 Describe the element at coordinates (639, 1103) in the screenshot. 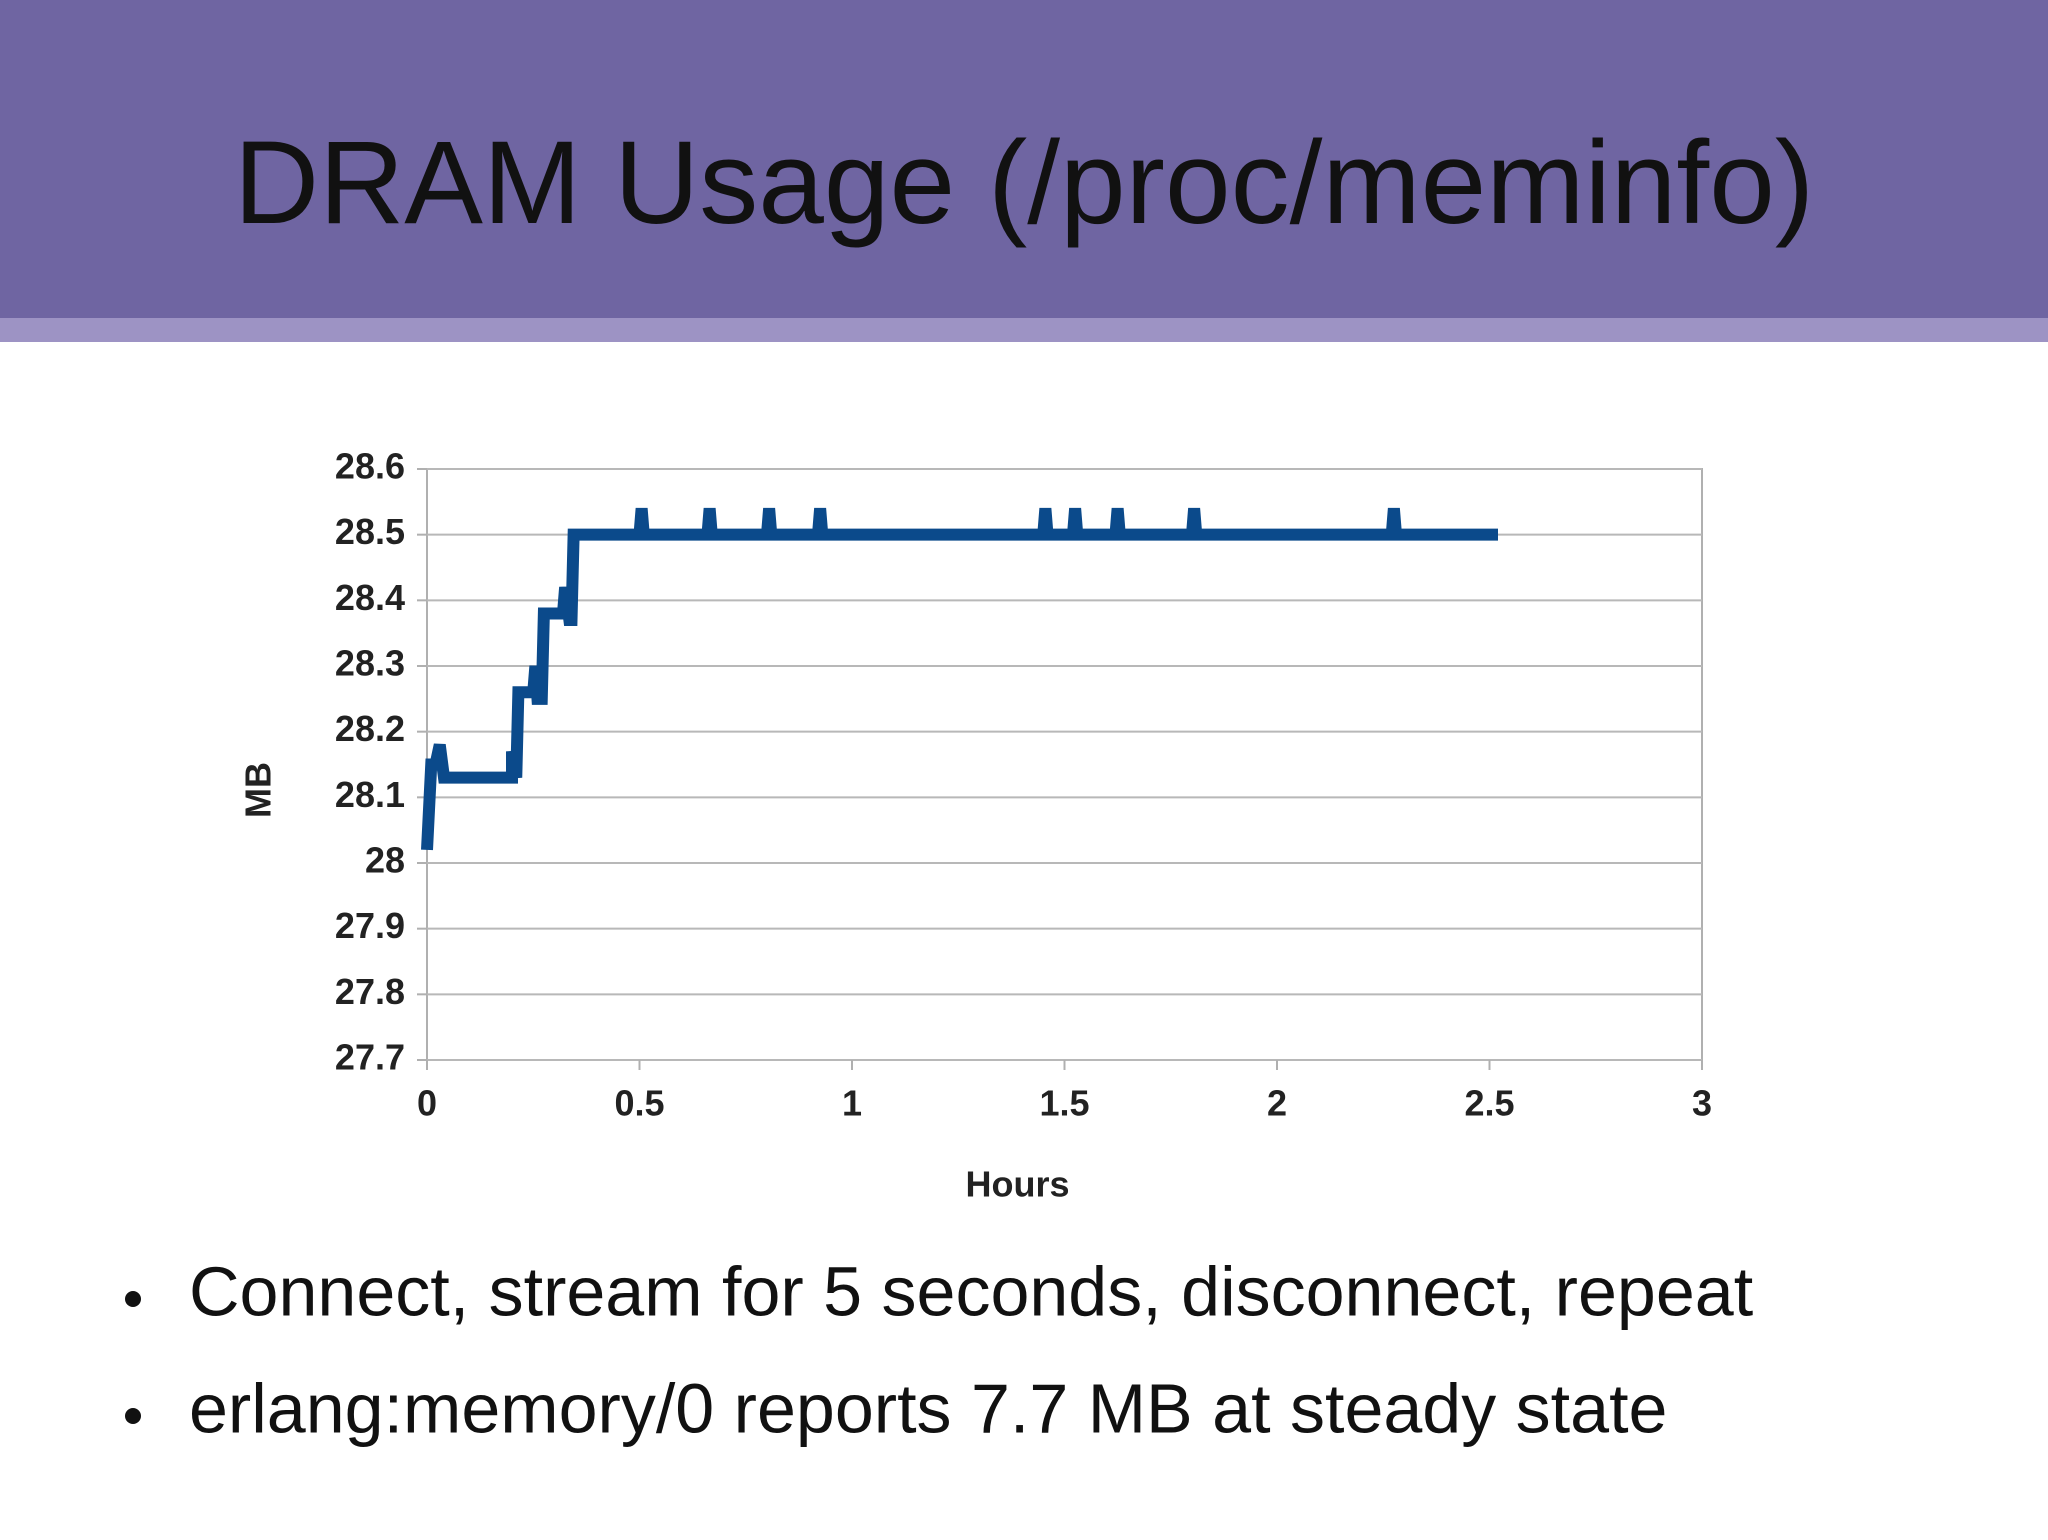

I see `x-tick-label: 0.5` at that location.